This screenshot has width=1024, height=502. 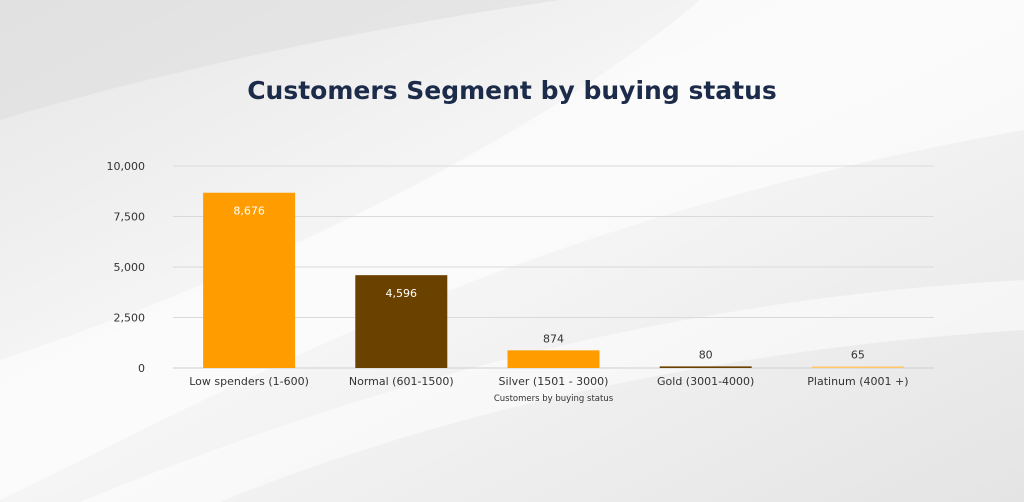 What do you see at coordinates (553, 338) in the screenshot?
I see `data-label: 874` at bounding box center [553, 338].